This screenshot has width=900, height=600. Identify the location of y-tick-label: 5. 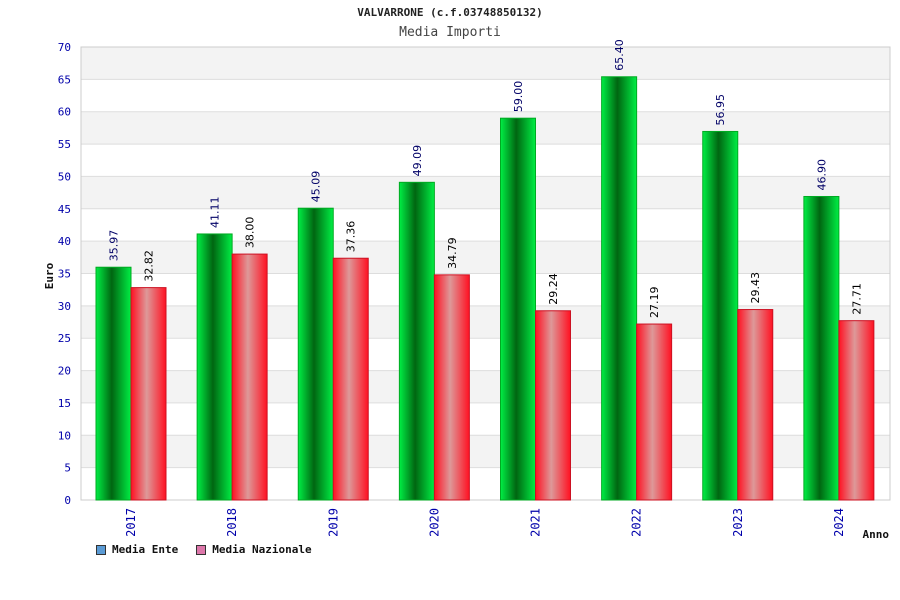
(67, 468).